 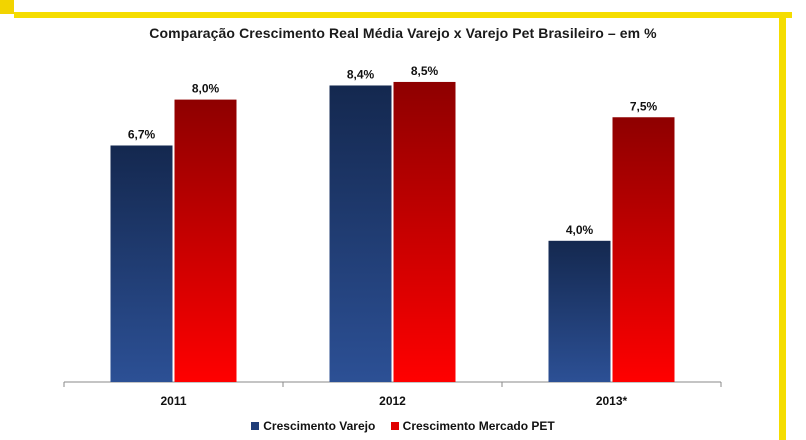 I want to click on bar-crescimento-mercado-pet-2011, so click(x=205, y=240).